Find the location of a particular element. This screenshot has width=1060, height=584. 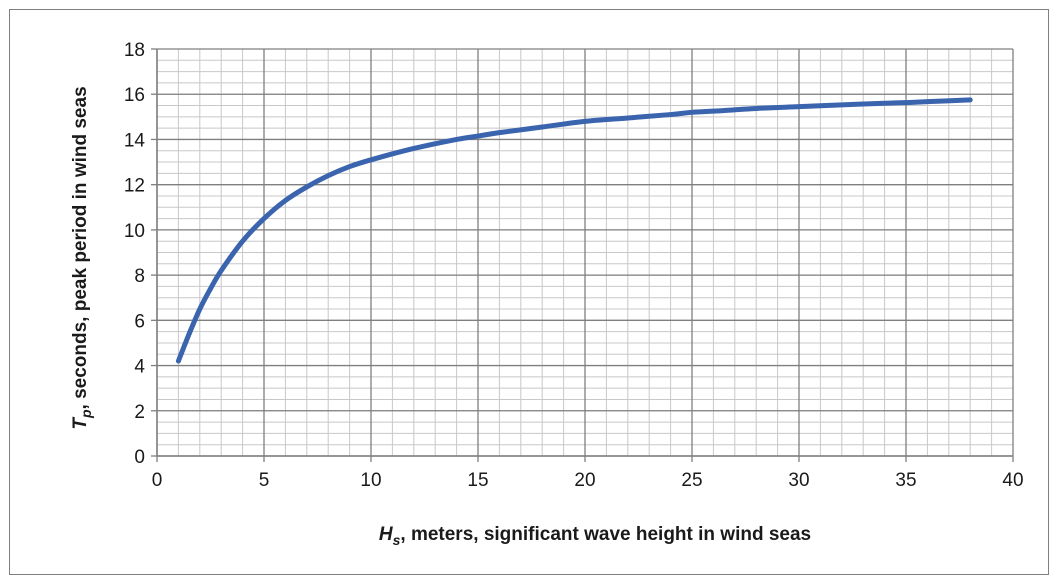

y-tick-label: 10 is located at coordinates (134, 231).